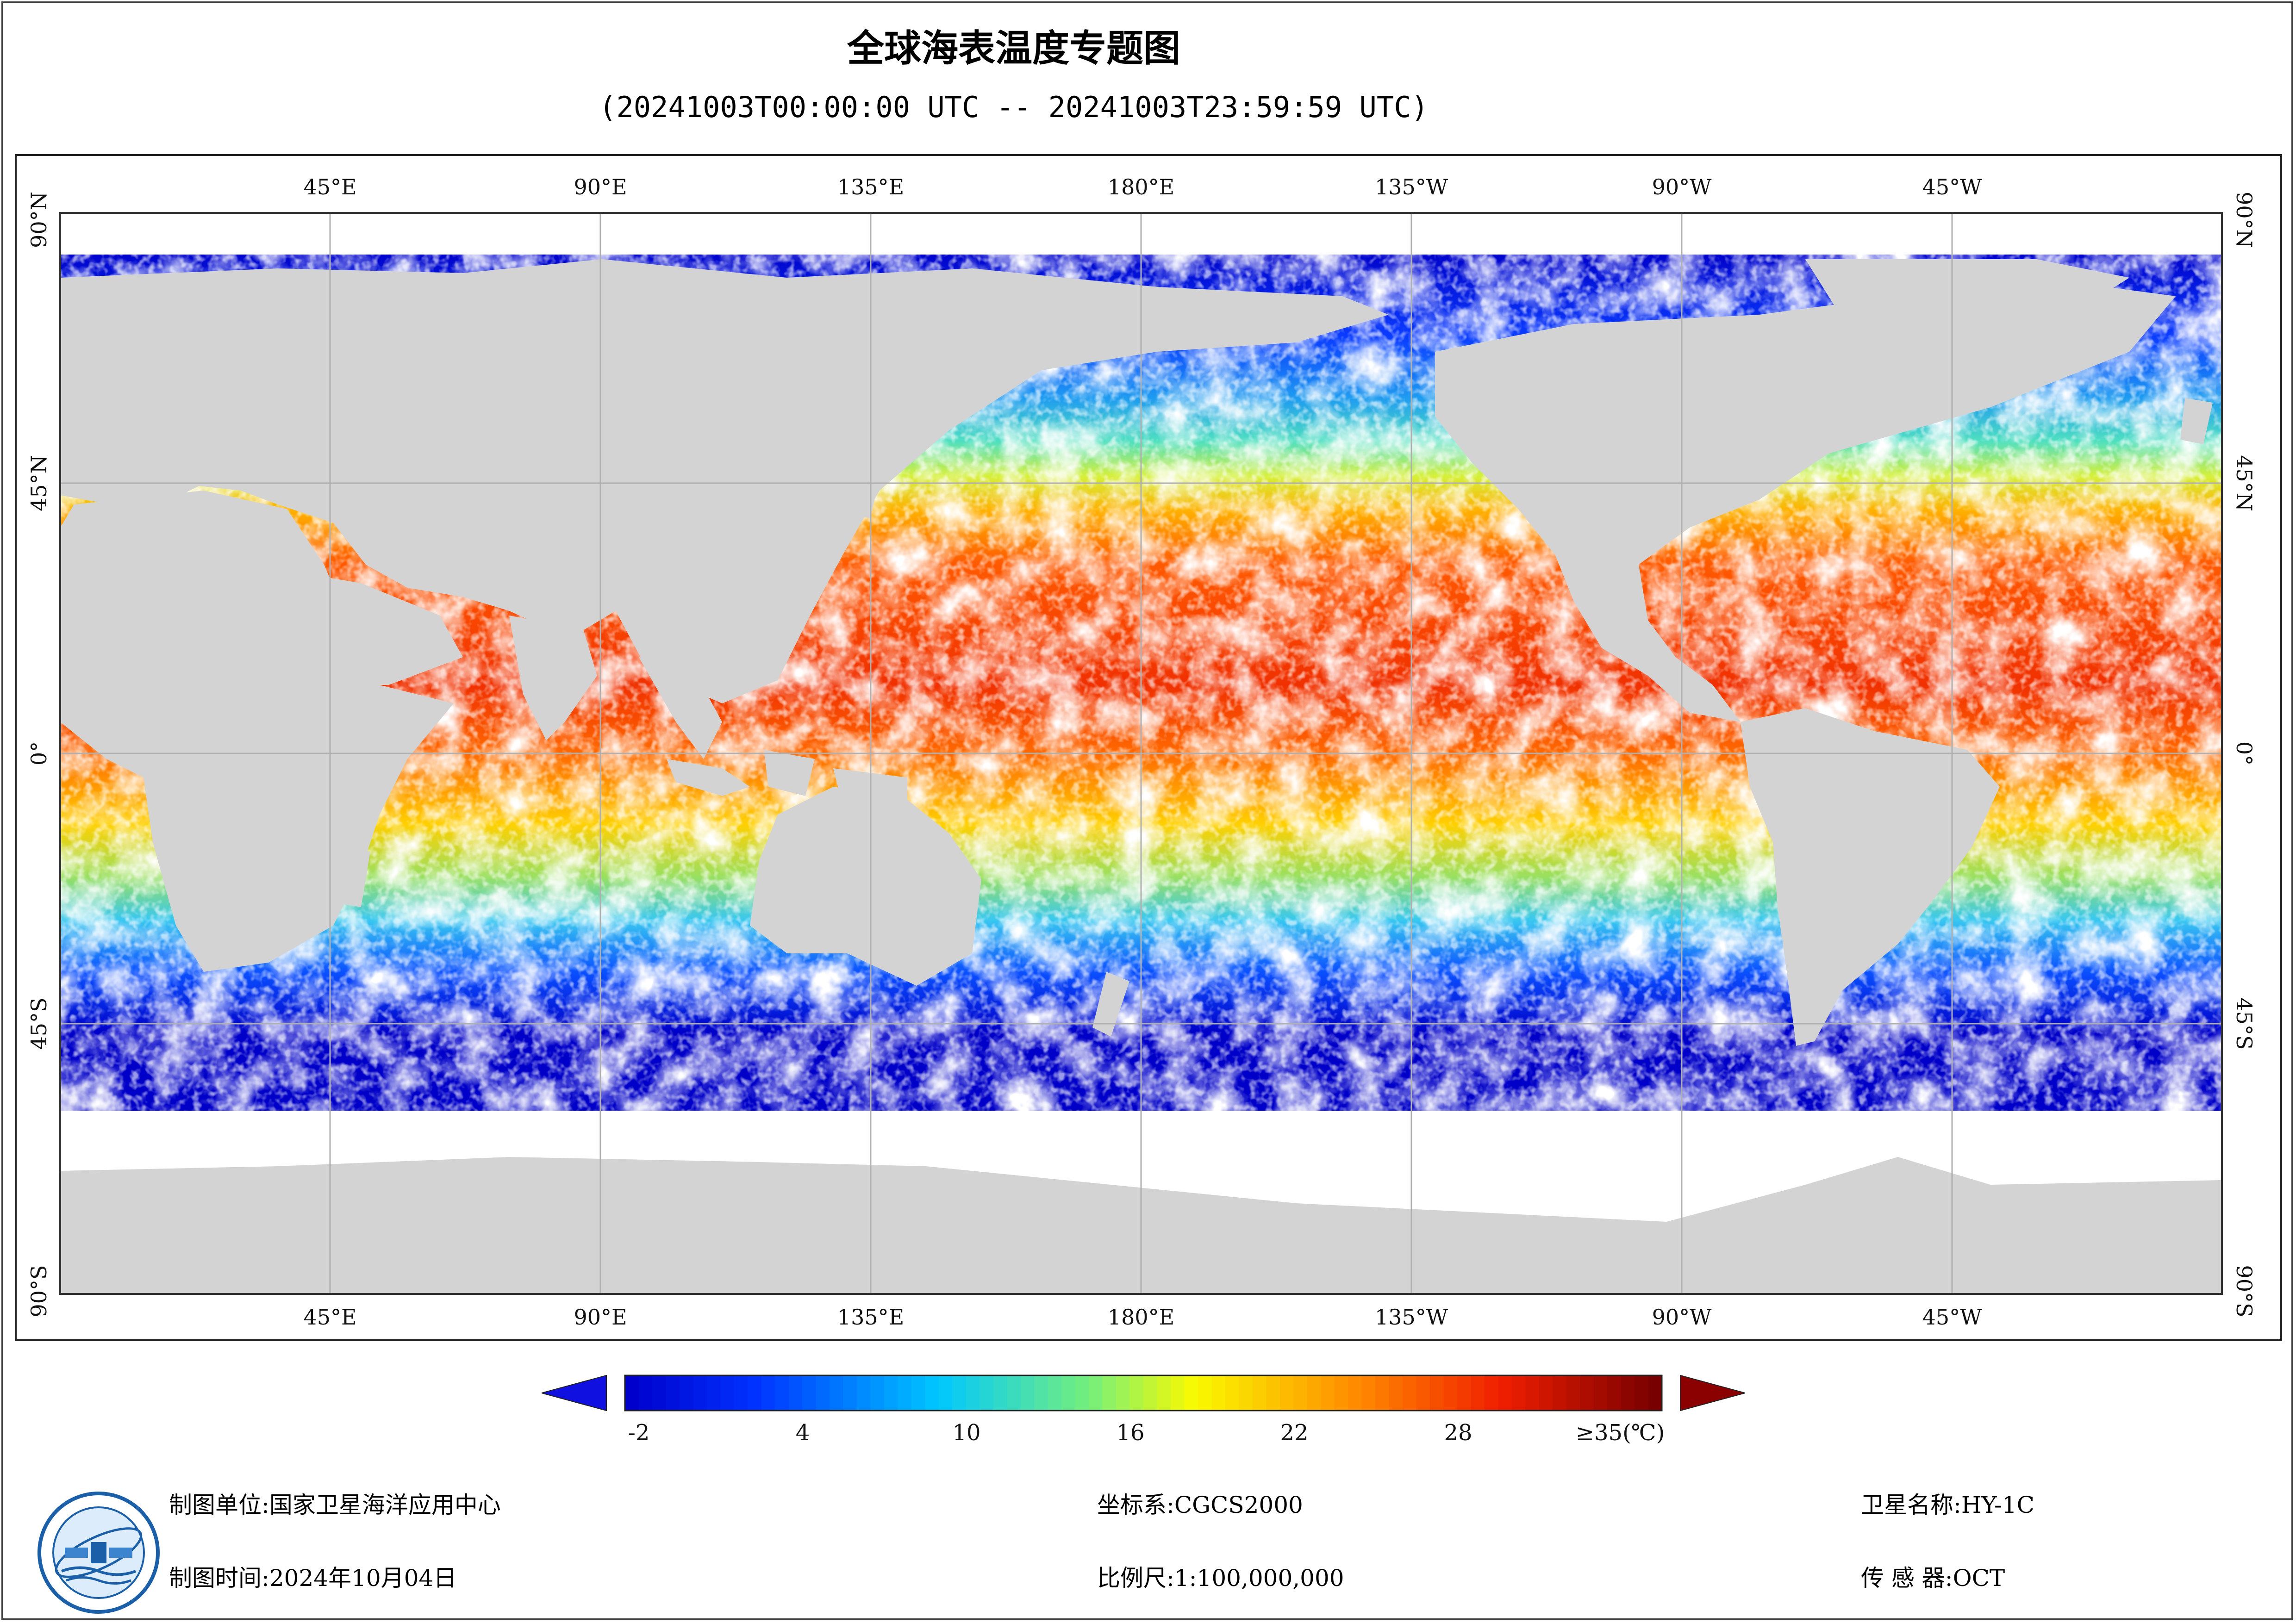 This screenshot has width=2296, height=1623. What do you see at coordinates (313, 1578) in the screenshot?
I see `production-time-info: 制图时间:2024年10月04日` at bounding box center [313, 1578].